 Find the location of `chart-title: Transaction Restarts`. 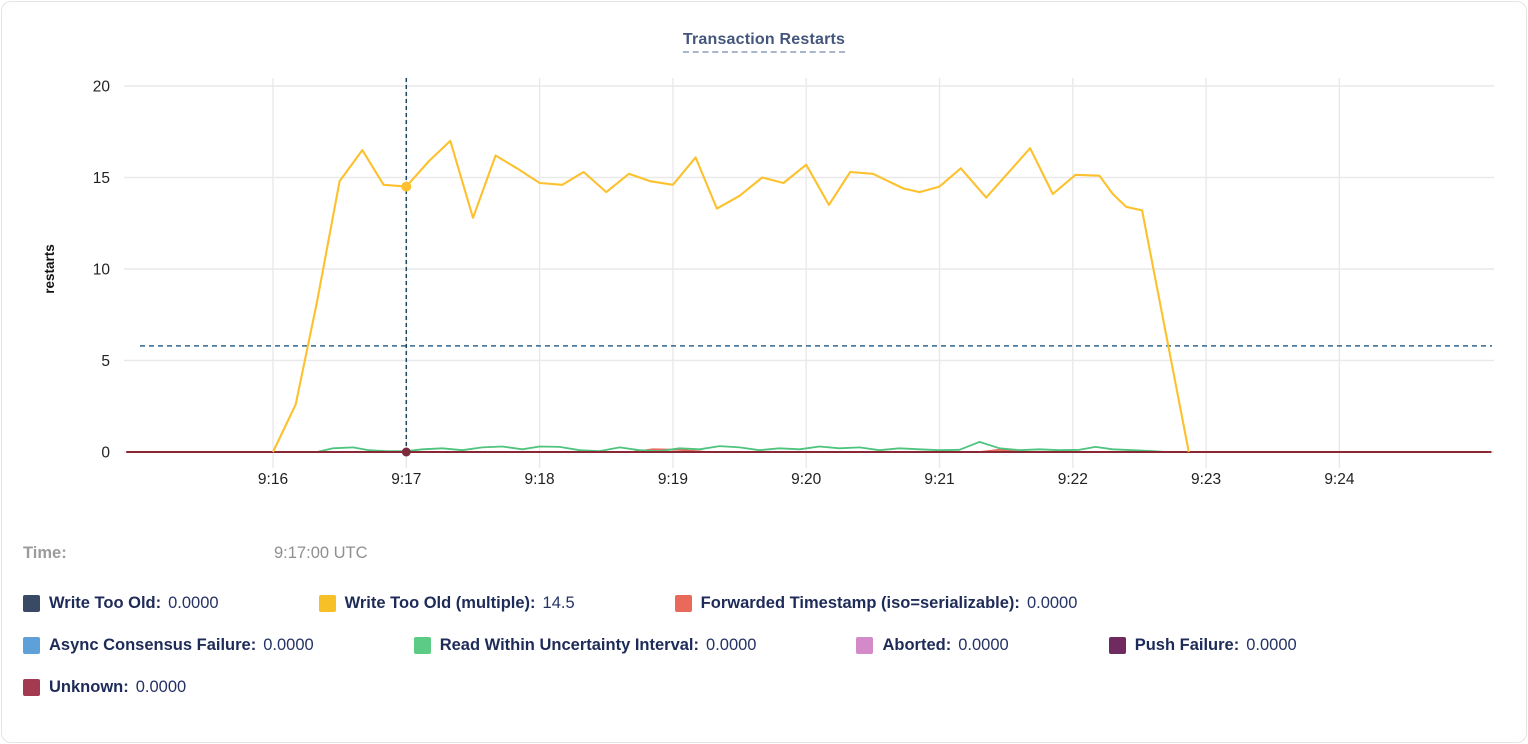

chart-title: Transaction Restarts is located at coordinates (764, 42).